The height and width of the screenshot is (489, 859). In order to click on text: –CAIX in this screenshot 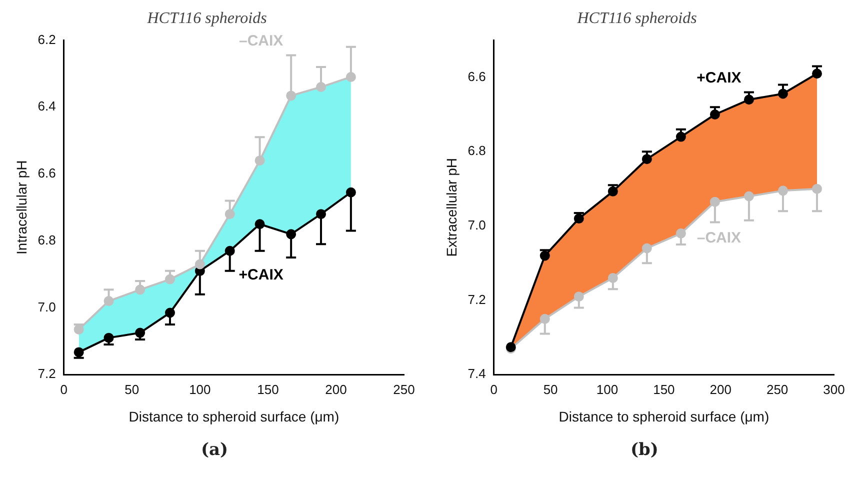, I will do `click(261, 41)`.